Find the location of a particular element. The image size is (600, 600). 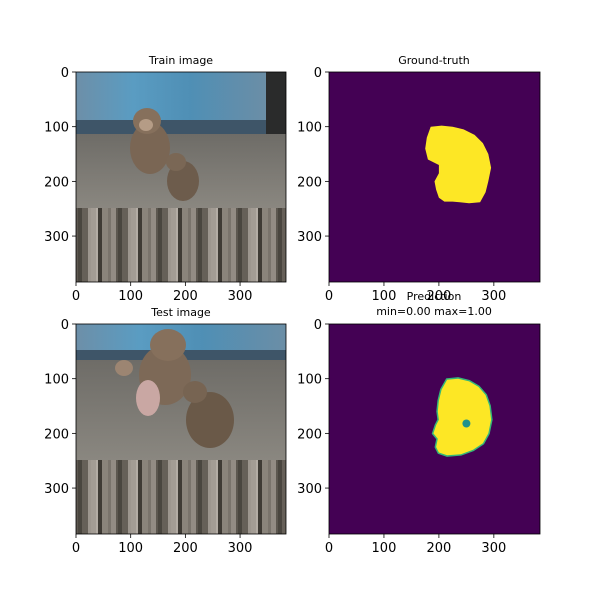

train-image-photo is located at coordinates (182, 177).